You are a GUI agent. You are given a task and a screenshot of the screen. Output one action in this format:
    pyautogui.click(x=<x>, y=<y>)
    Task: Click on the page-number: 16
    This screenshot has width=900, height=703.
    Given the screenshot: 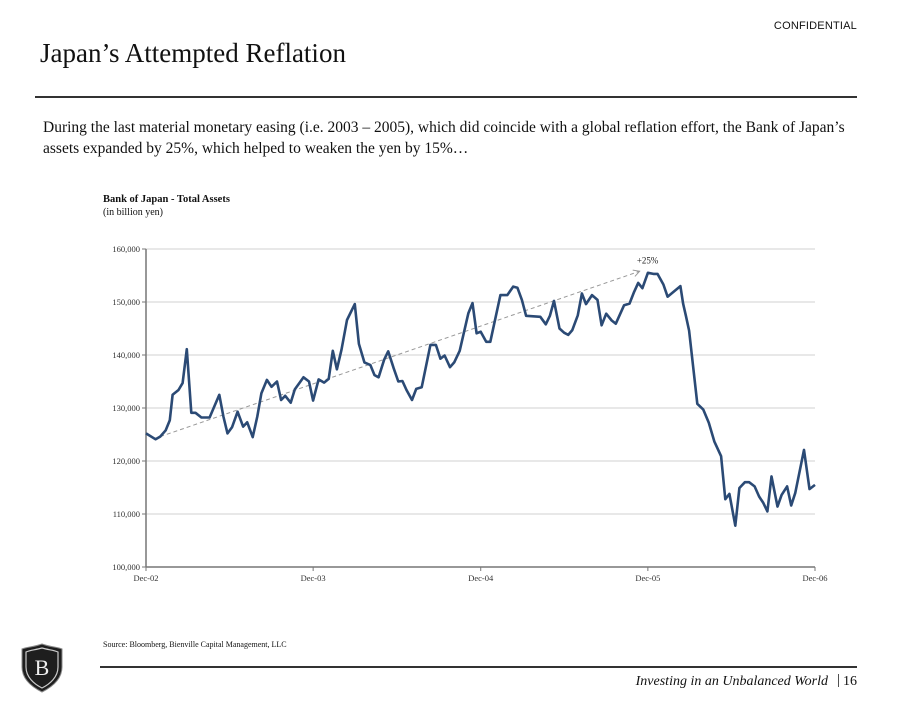 What is the action you would take?
    pyautogui.click(x=850, y=681)
    